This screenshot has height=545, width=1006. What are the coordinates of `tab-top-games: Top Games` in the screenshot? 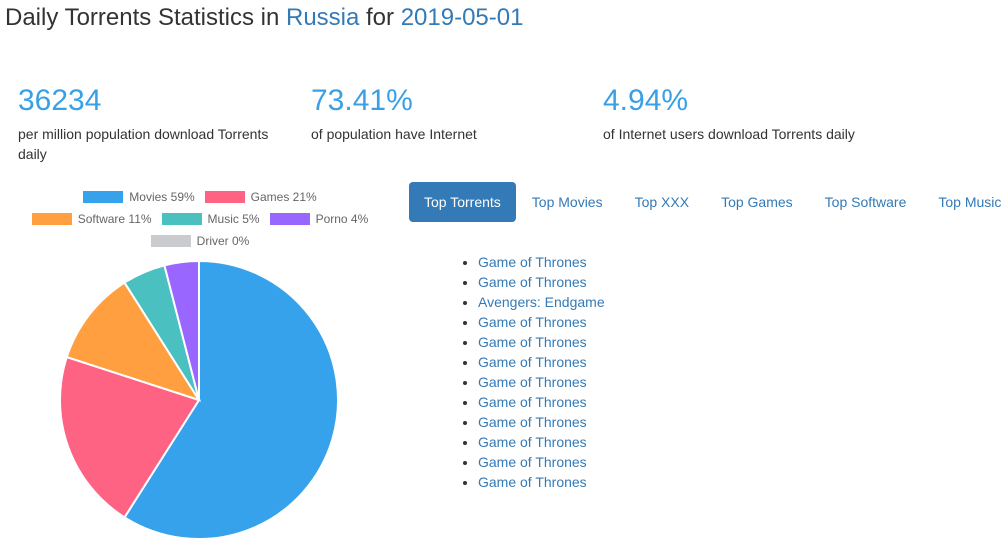 It's located at (757, 202).